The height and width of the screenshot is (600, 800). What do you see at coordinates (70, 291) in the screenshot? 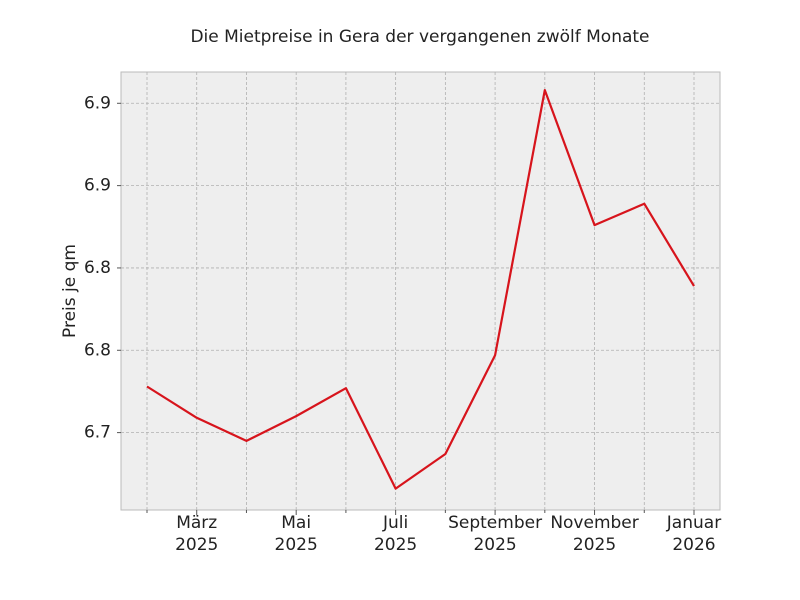
I see `y-axis-label: Preis je qm` at bounding box center [70, 291].